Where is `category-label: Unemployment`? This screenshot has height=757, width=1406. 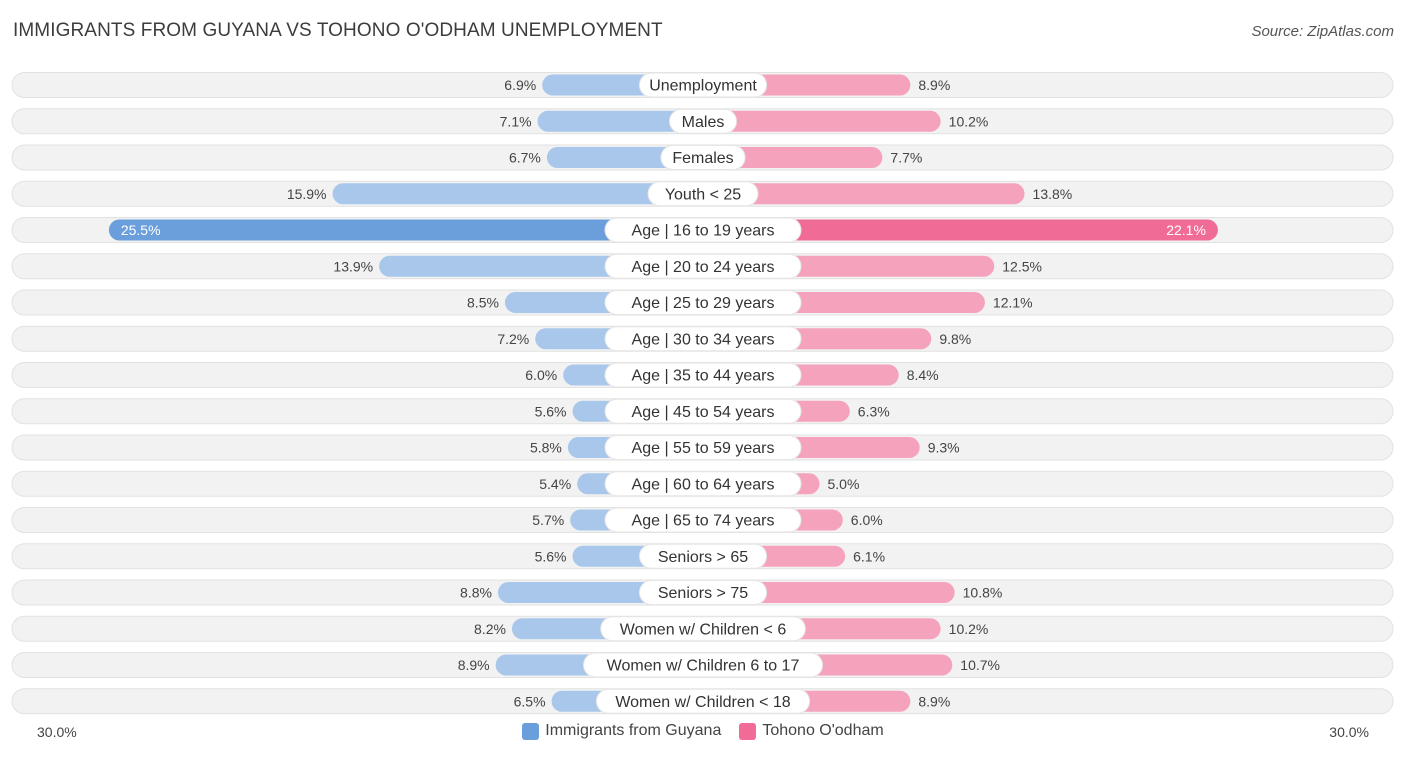 category-label: Unemployment is located at coordinates (703, 86).